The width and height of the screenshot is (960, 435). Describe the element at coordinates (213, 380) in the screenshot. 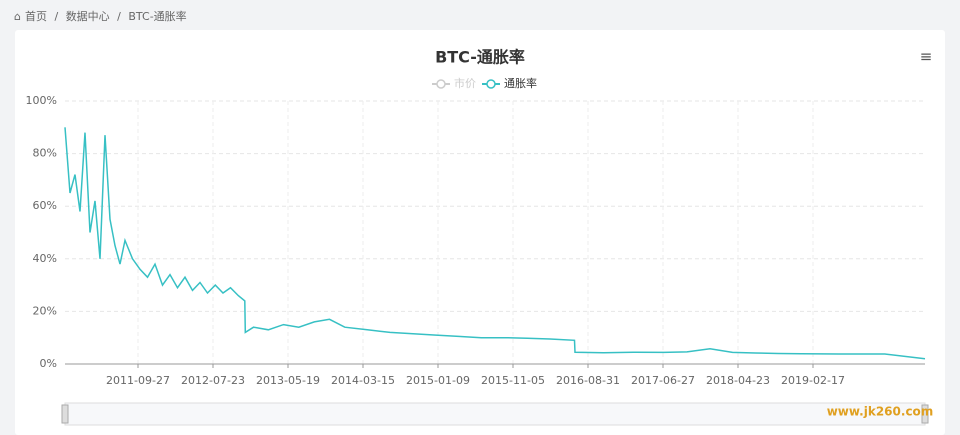

I see `x-tick-label: 2012-07-23` at that location.